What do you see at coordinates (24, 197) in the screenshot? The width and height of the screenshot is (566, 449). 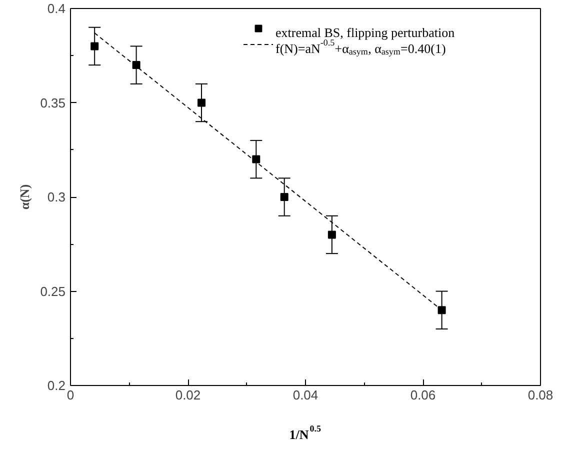 I see `y-axis-title: α(N)` at bounding box center [24, 197].